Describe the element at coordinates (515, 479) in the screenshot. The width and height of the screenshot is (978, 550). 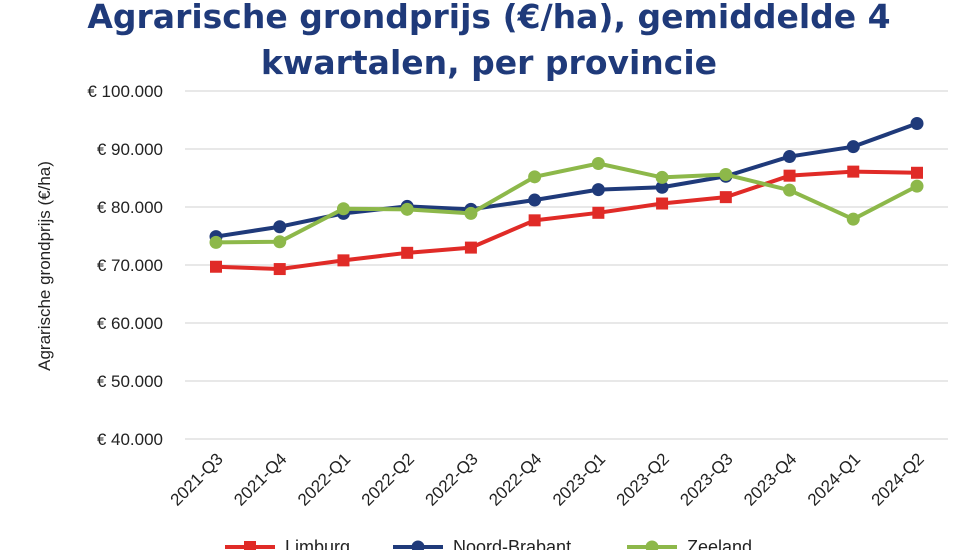
I see `x-tick-label: 2022-Q4` at that location.